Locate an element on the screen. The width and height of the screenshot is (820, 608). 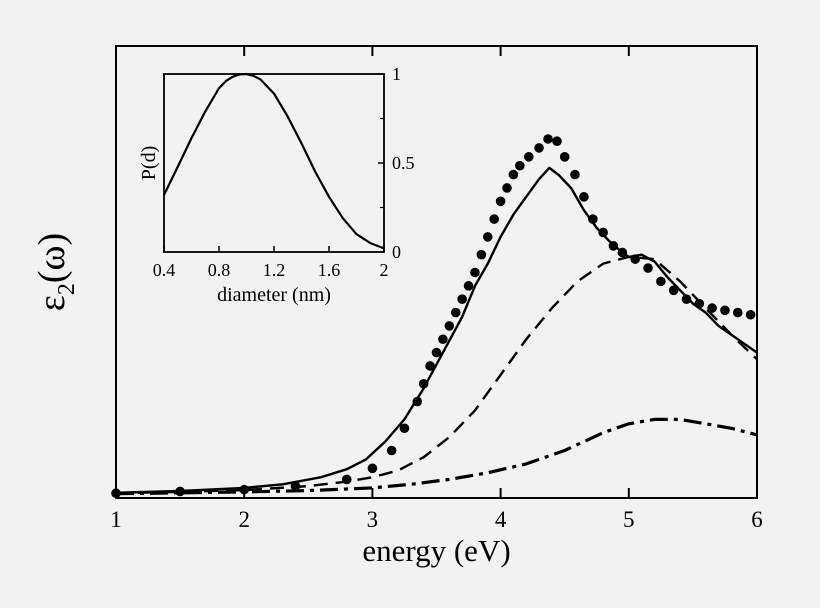
inset-x-tick-label: 1.6 is located at coordinates (329, 270).